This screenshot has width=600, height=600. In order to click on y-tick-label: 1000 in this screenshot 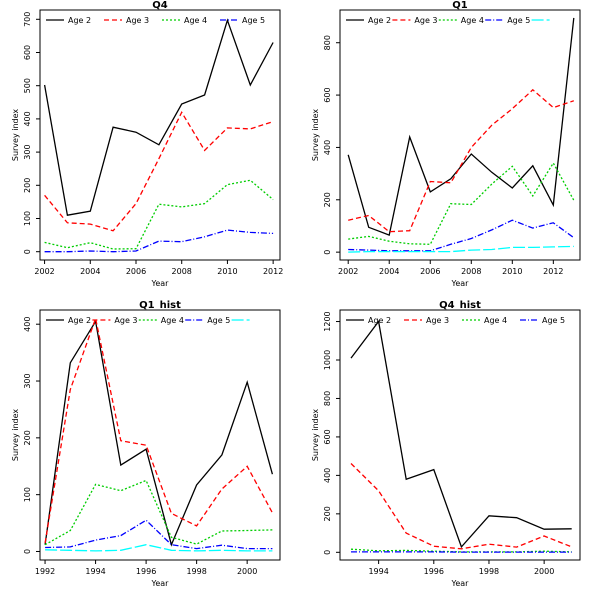, I will do `click(327, 360)`.